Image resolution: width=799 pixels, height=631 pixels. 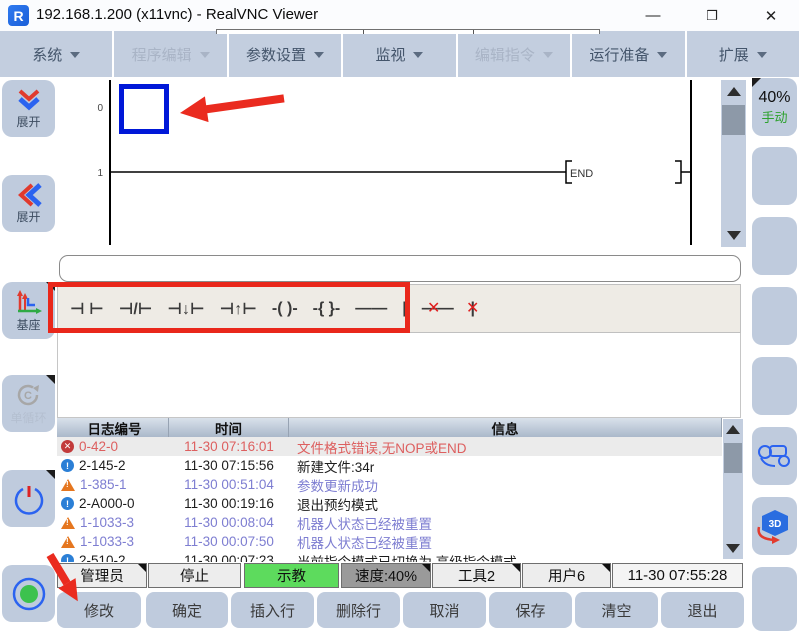 I want to click on log-message: 机器人状态已经被重置, so click(x=364, y=524).